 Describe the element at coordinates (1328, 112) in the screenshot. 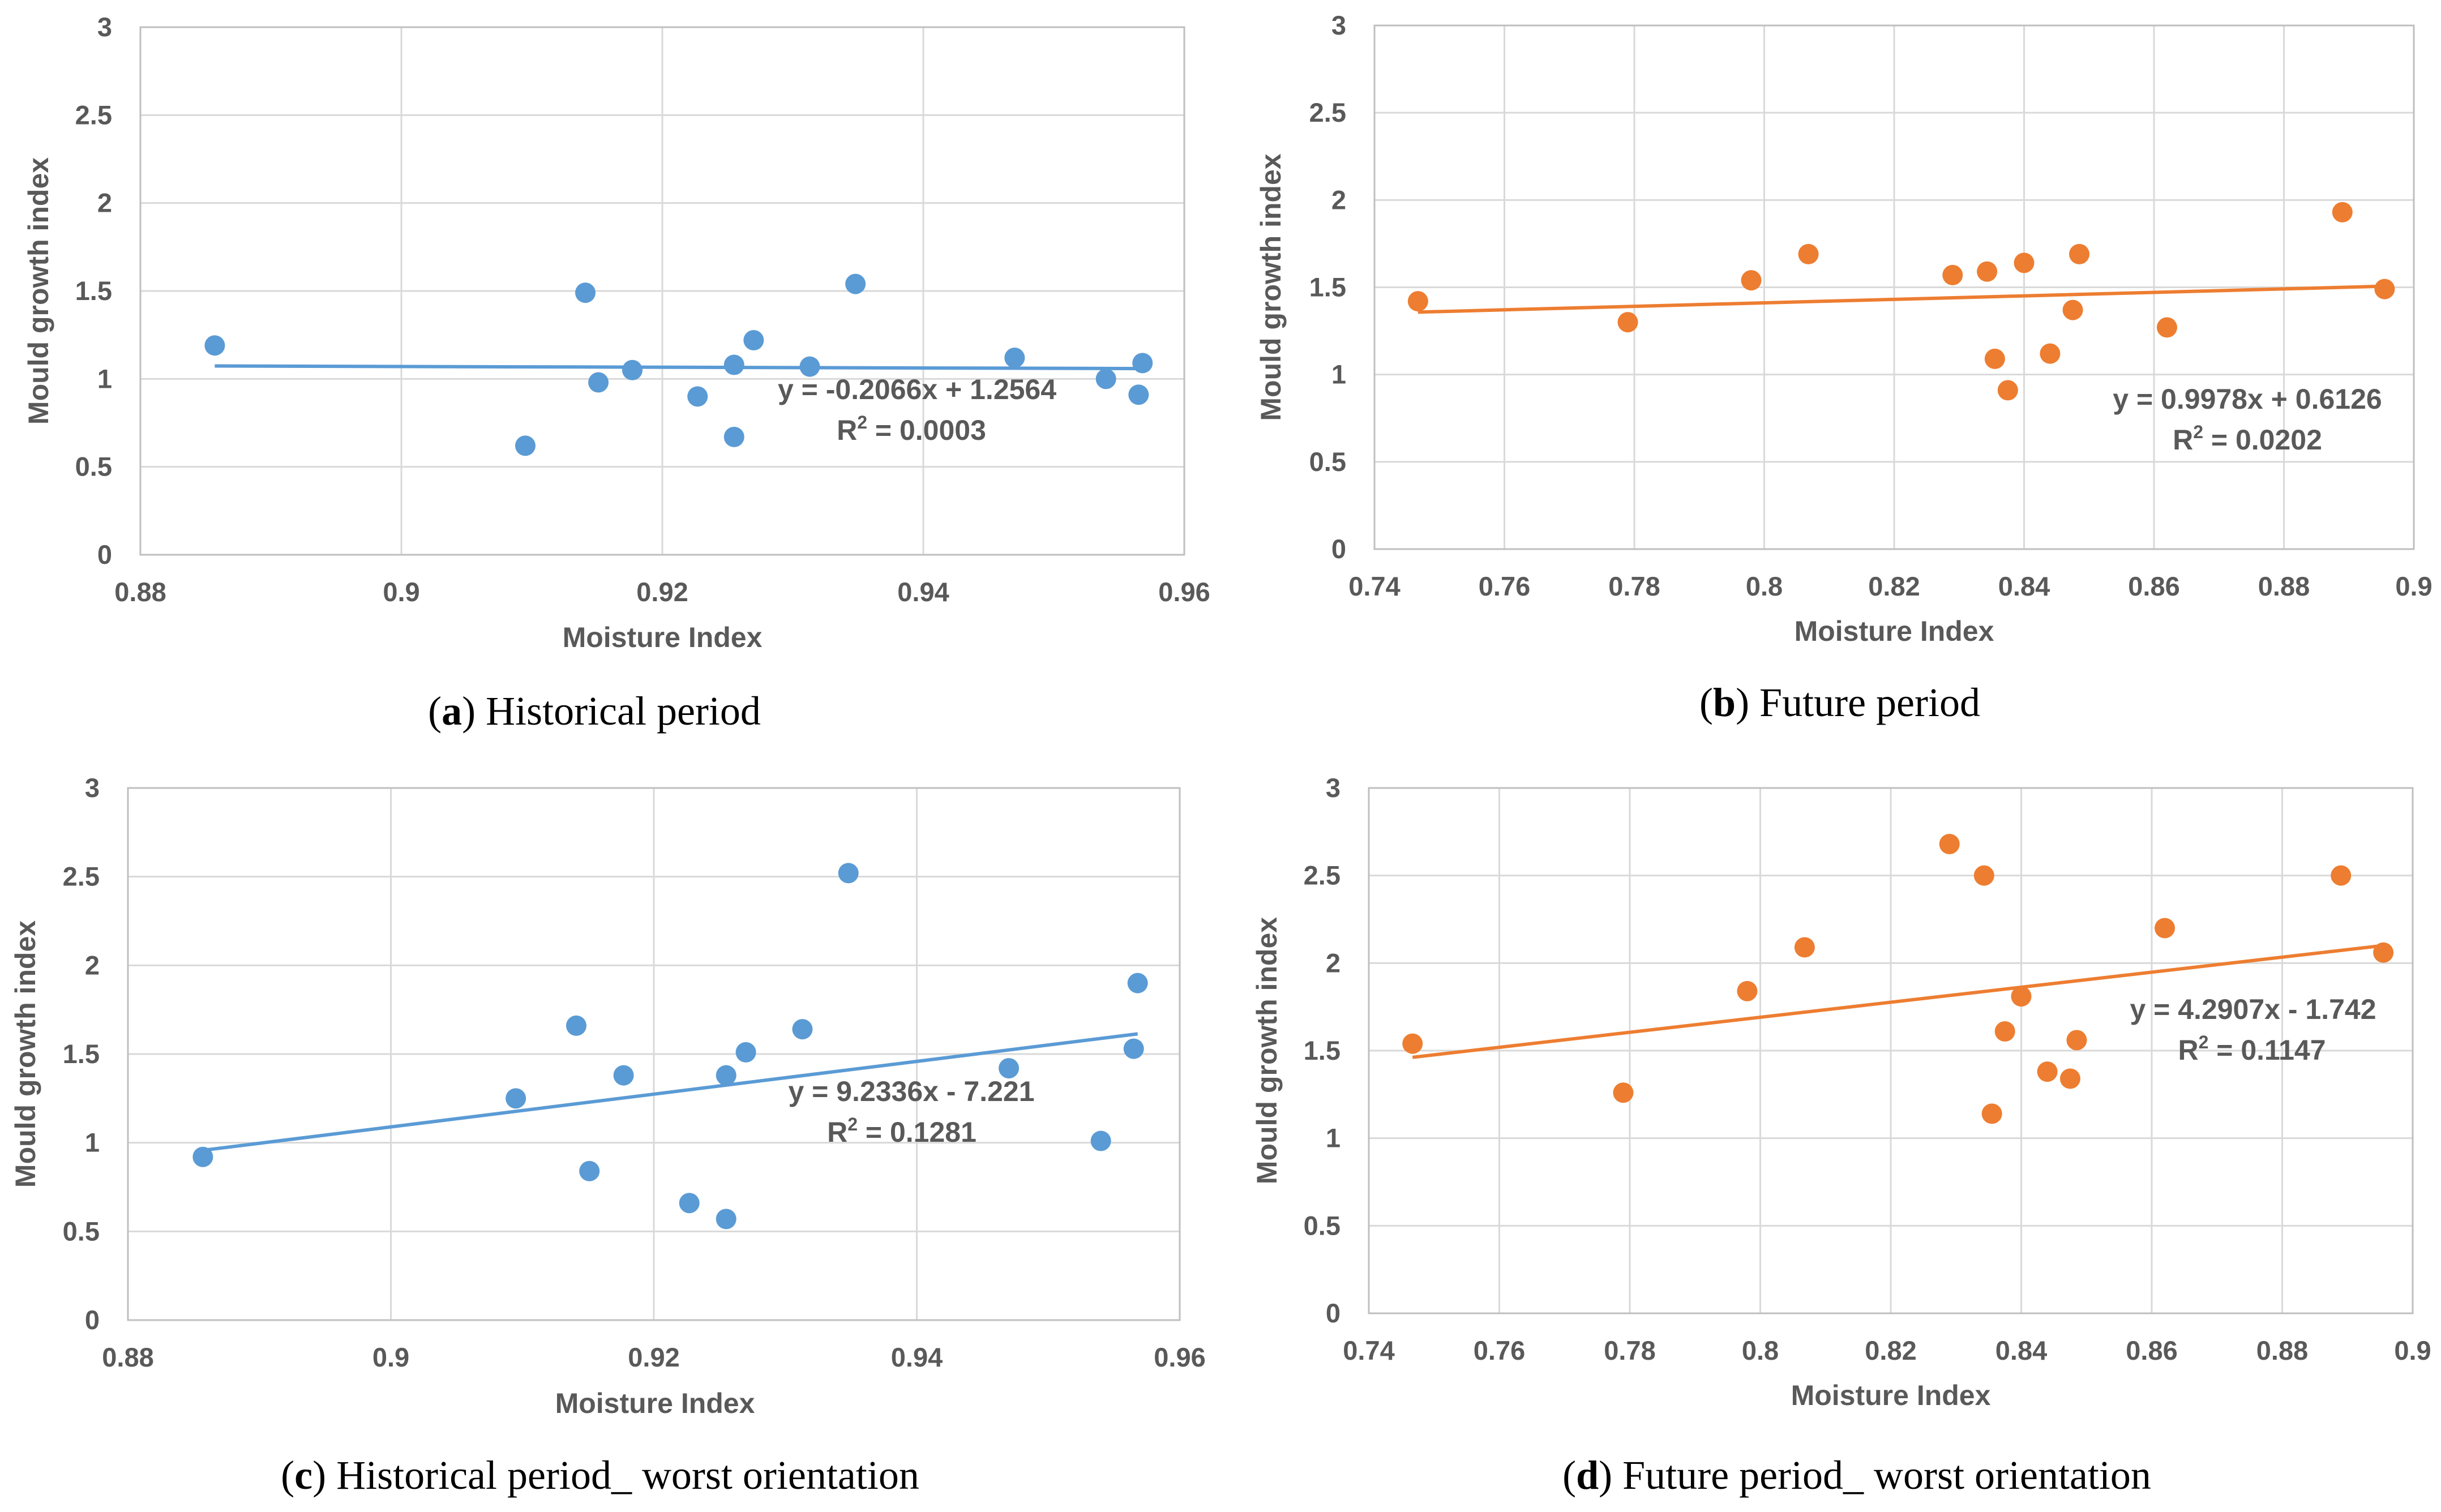

I see `y-tick-label-b-5: 2.5` at that location.